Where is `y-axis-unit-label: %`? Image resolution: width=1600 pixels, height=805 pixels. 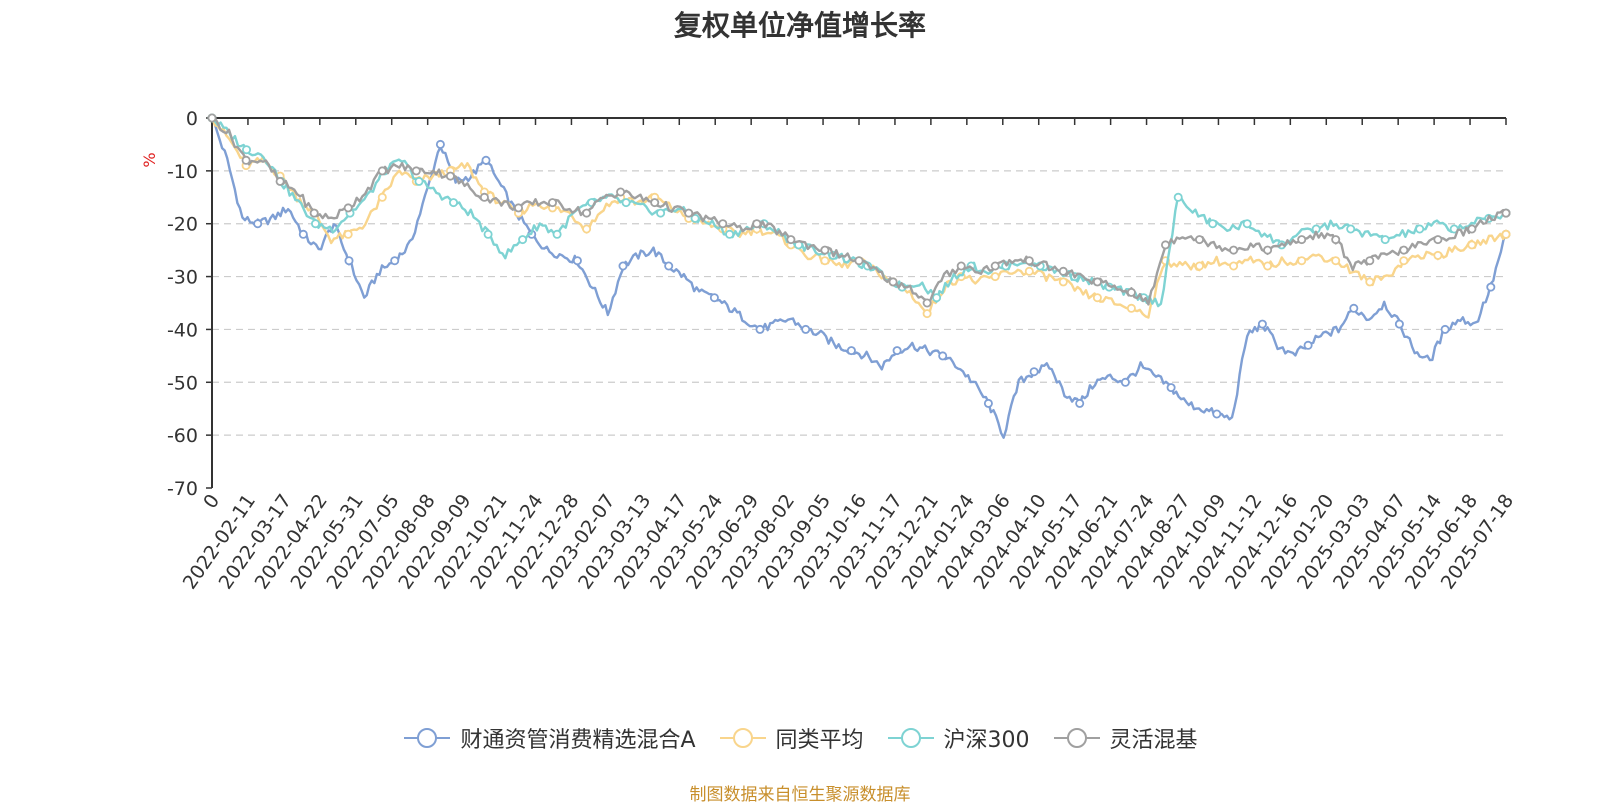
y-axis-unit-label: % is located at coordinates (149, 159).